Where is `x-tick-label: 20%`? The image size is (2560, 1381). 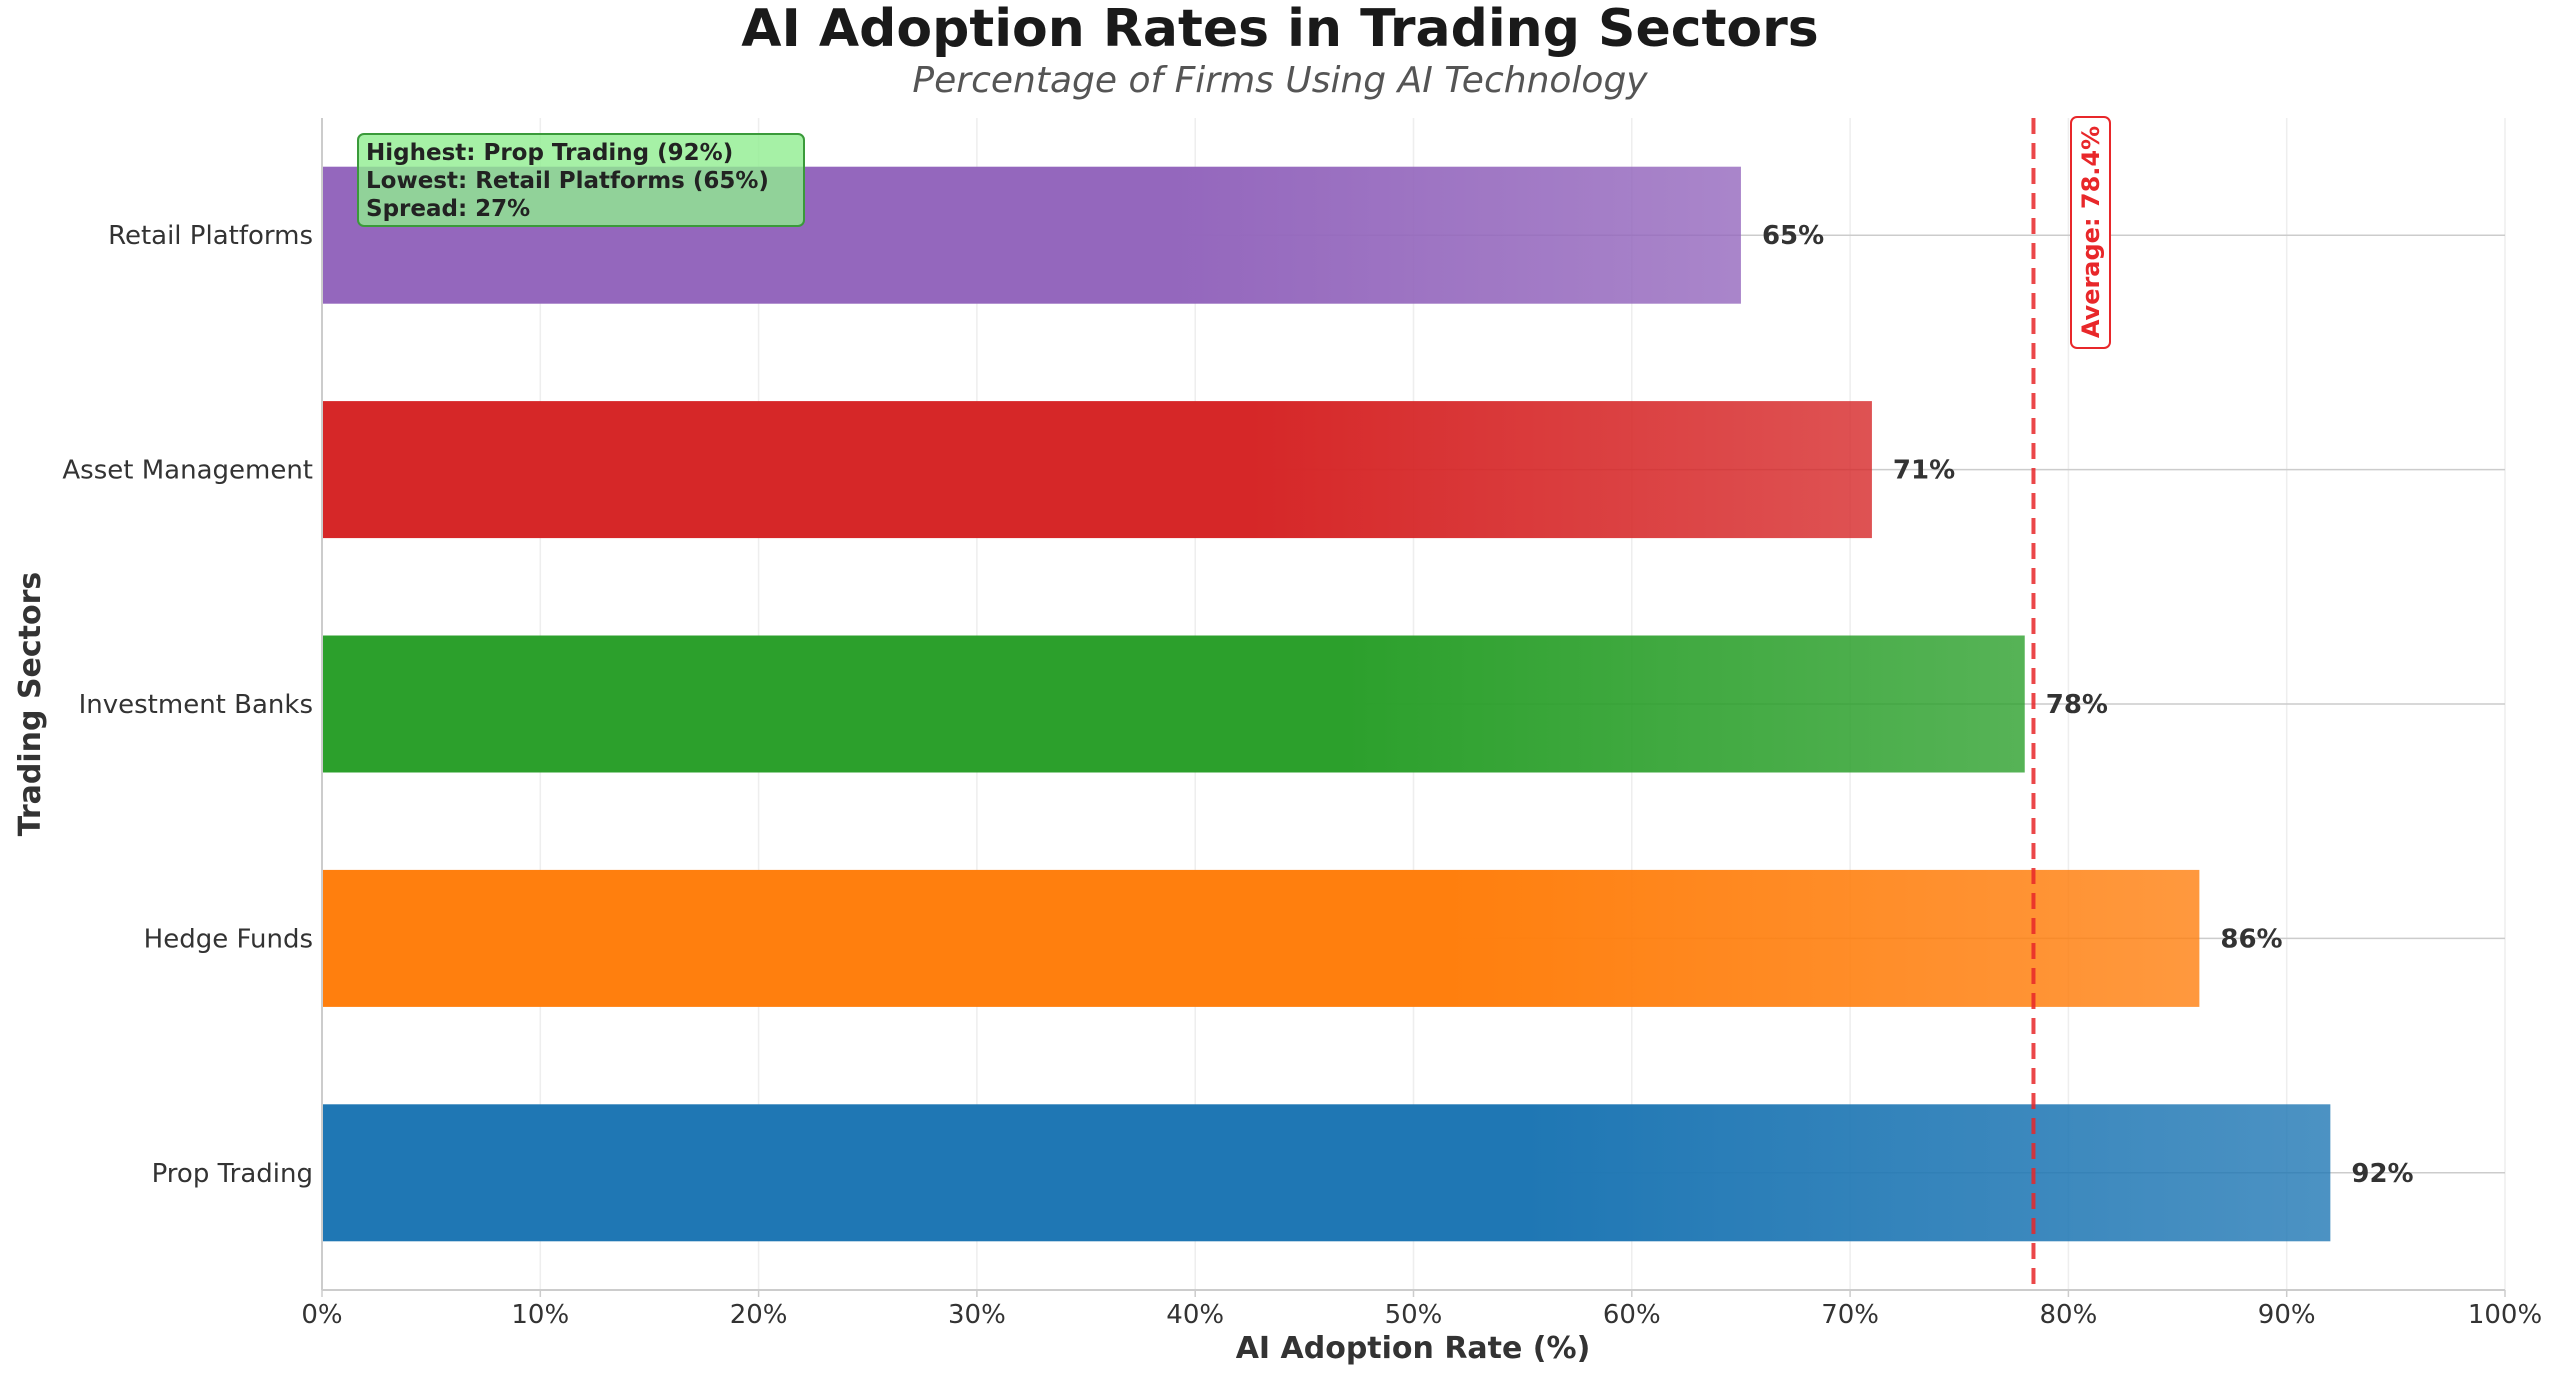 x-tick-label: 20% is located at coordinates (759, 1315).